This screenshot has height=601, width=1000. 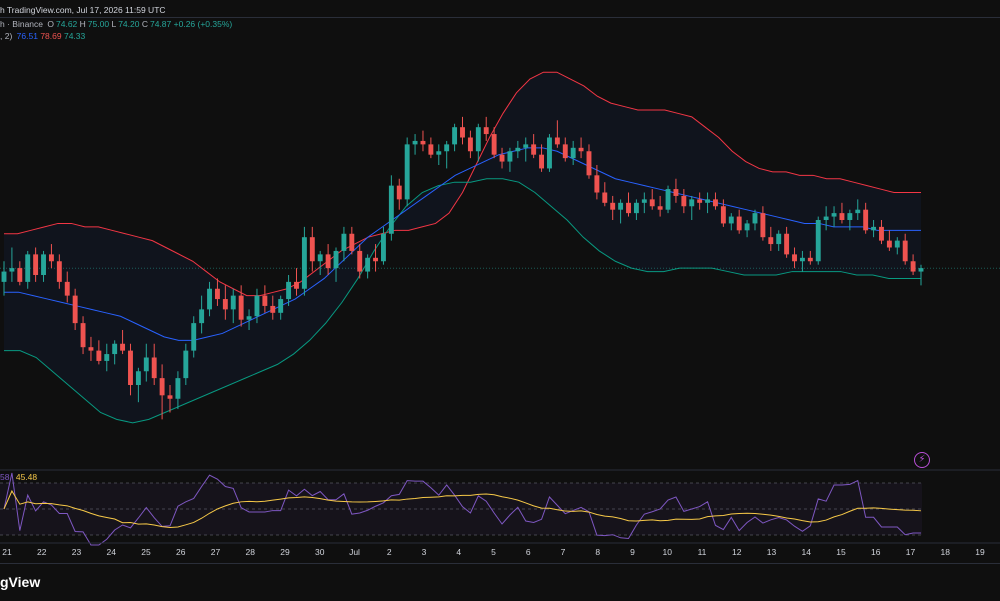 I want to click on rsi-legend: 58 45.48, so click(x=18, y=477).